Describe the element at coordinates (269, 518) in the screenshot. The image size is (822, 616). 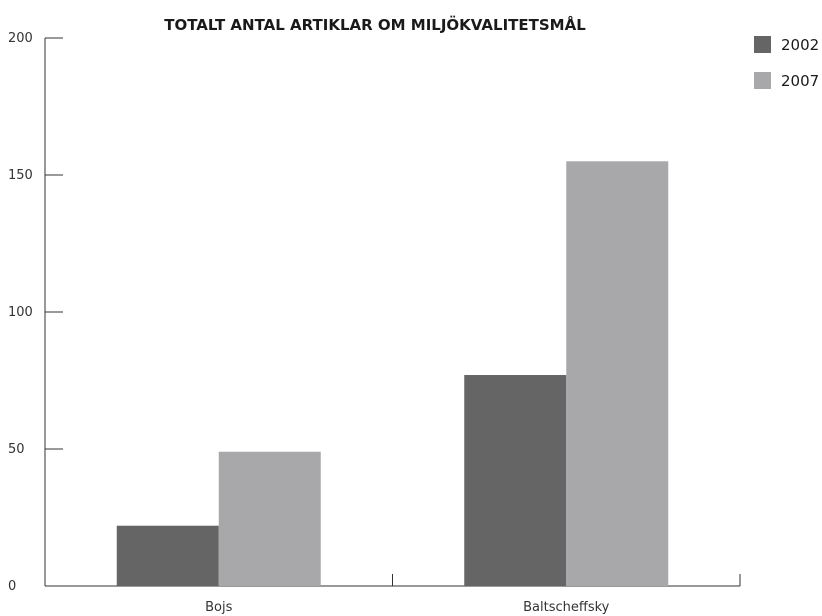
I see `bar-2007-bojs` at that location.